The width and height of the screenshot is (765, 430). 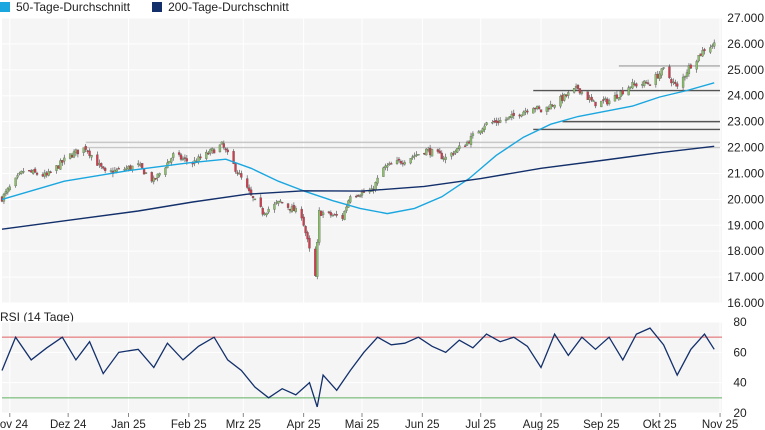 I want to click on x-tick-label: Sep 25, so click(x=601, y=424).